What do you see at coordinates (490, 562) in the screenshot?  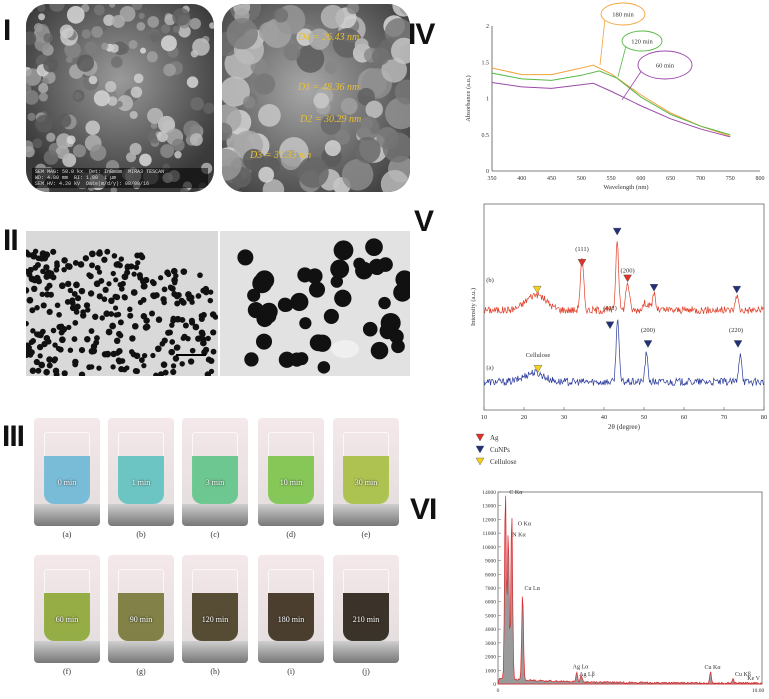 I see `y-tick-label: 9000` at bounding box center [490, 562].